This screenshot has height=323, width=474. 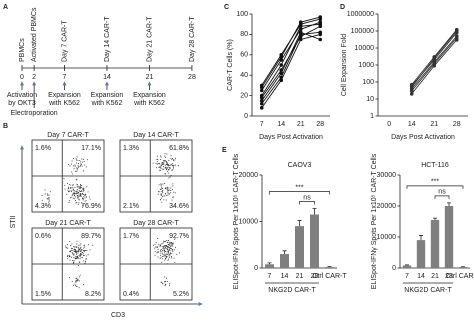 I want to click on timeline-day: 7, so click(x=65, y=77).